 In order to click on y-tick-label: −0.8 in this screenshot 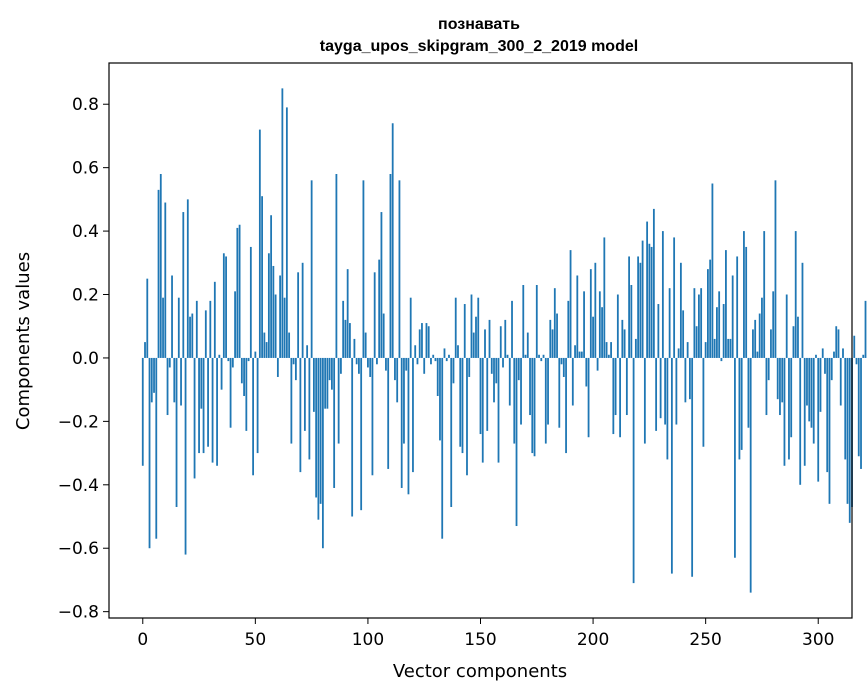, I will do `click(78, 613)`.